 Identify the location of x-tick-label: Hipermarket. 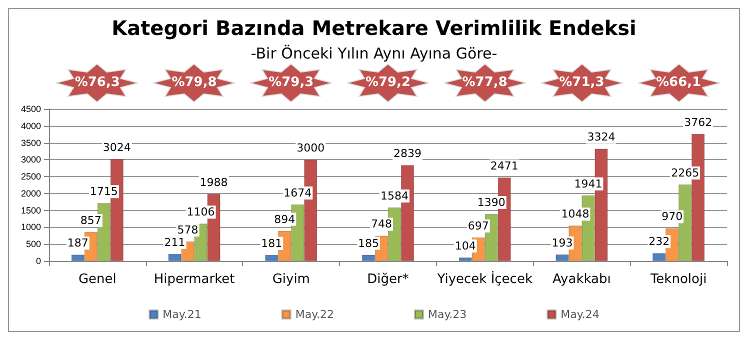
(194, 279).